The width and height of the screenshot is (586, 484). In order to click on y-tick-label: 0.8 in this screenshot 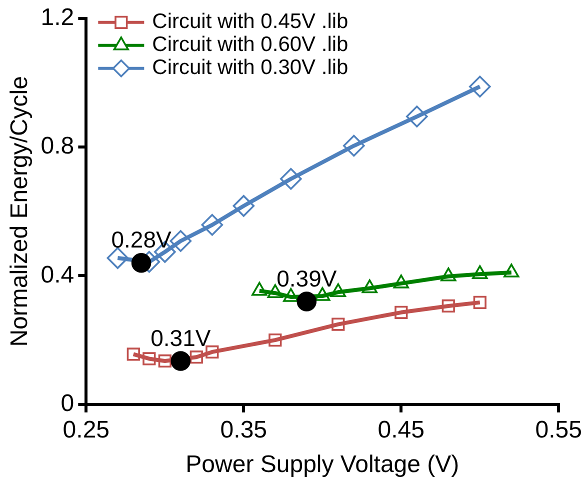, I will do `click(57, 146)`.